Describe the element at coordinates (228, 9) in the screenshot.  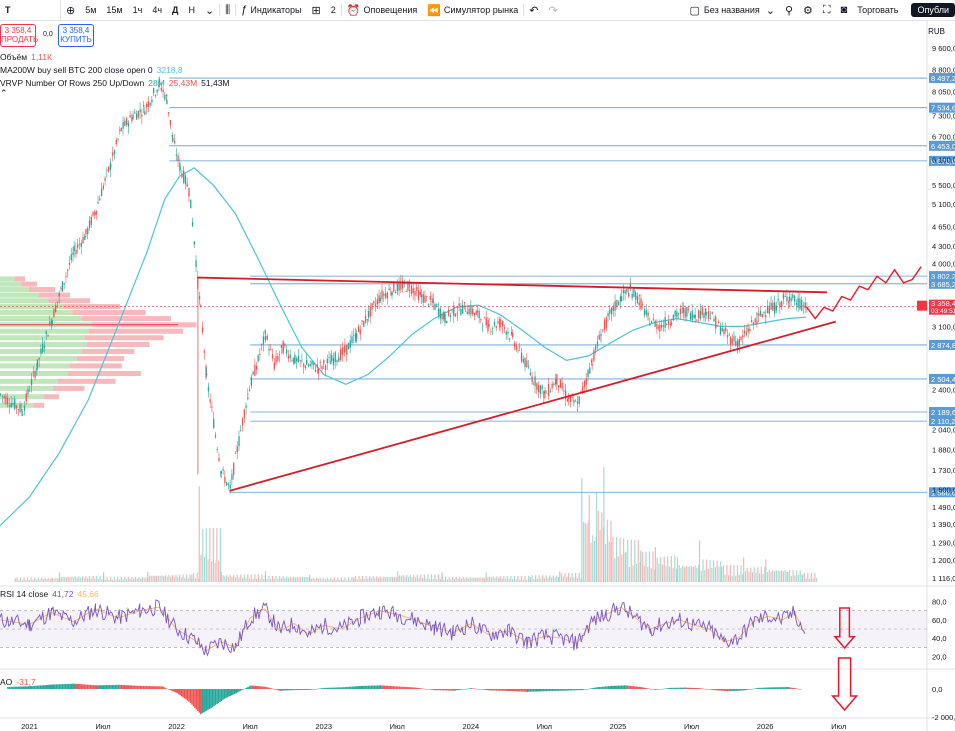
I see `candles-icon: ⫼` at that location.